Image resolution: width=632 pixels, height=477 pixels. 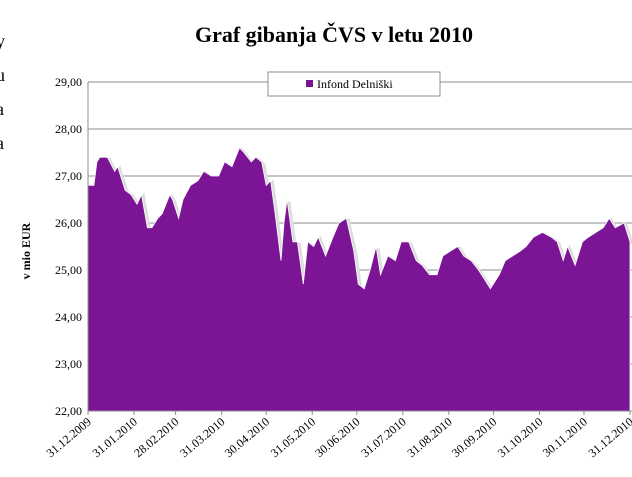 I want to click on legend-box, so click(x=354, y=84).